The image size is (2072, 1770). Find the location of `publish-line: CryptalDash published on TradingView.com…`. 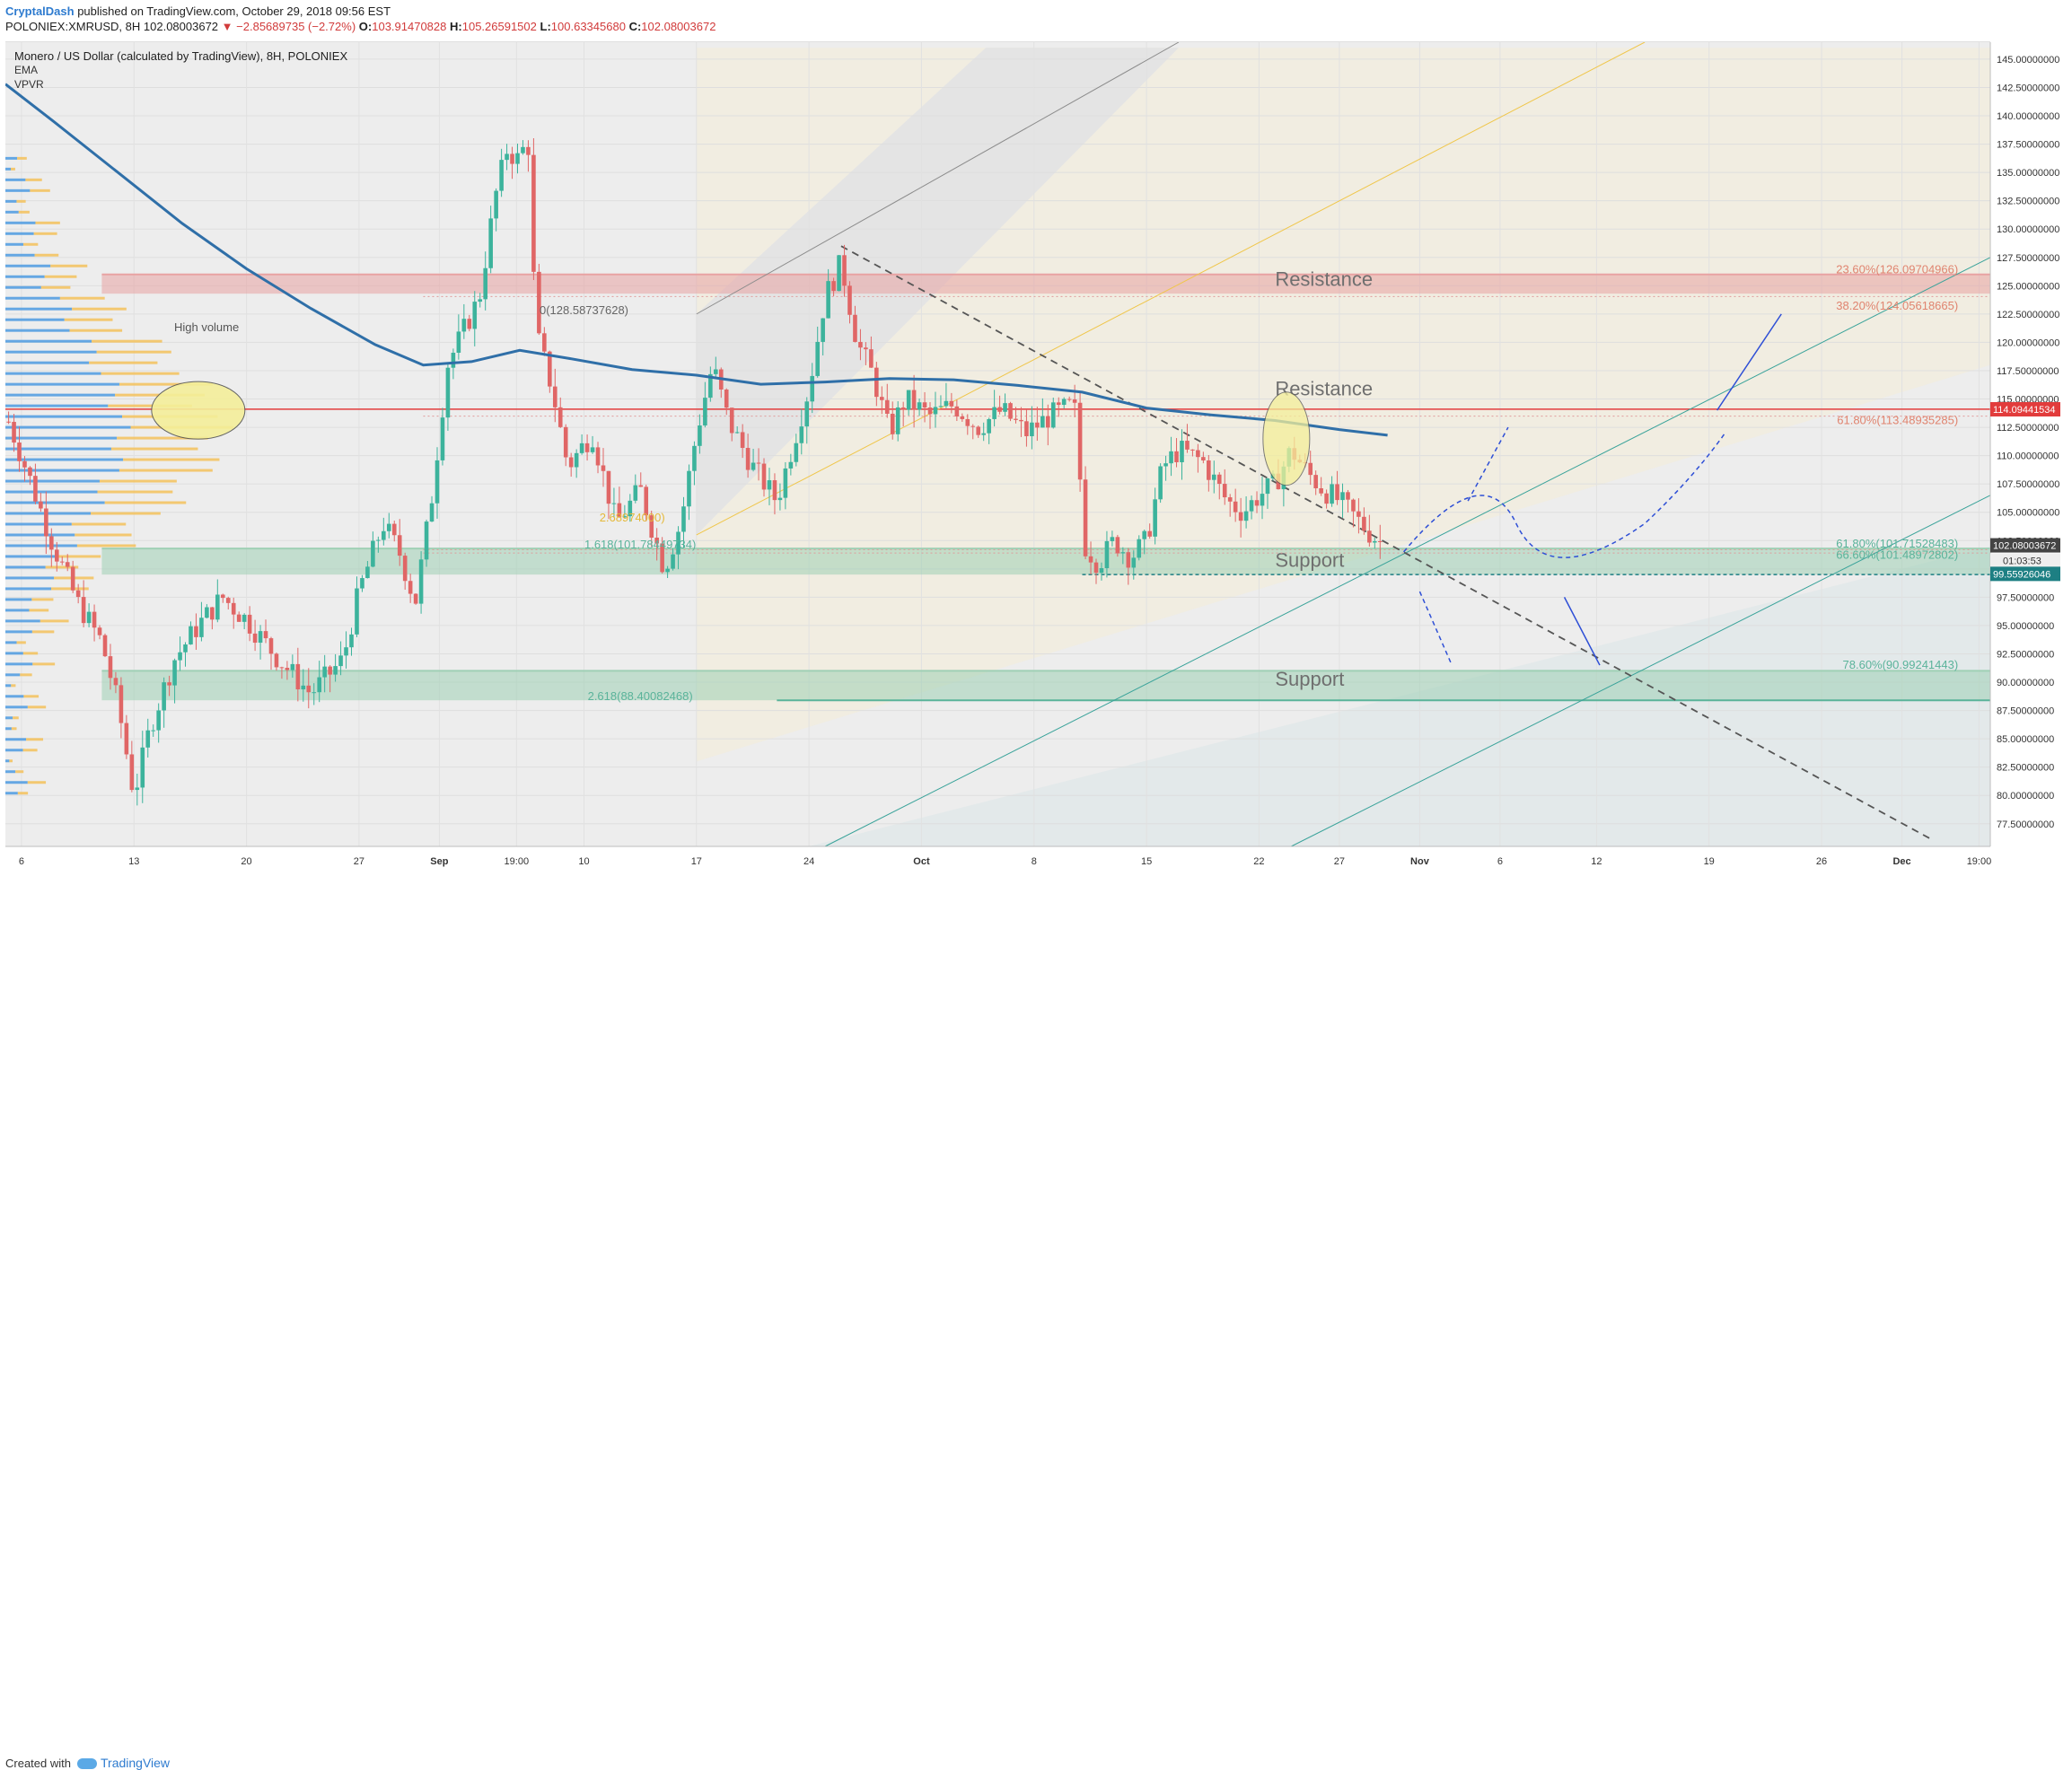

publish-line: CryptalDash published on TradingView.com… is located at coordinates (198, 11).